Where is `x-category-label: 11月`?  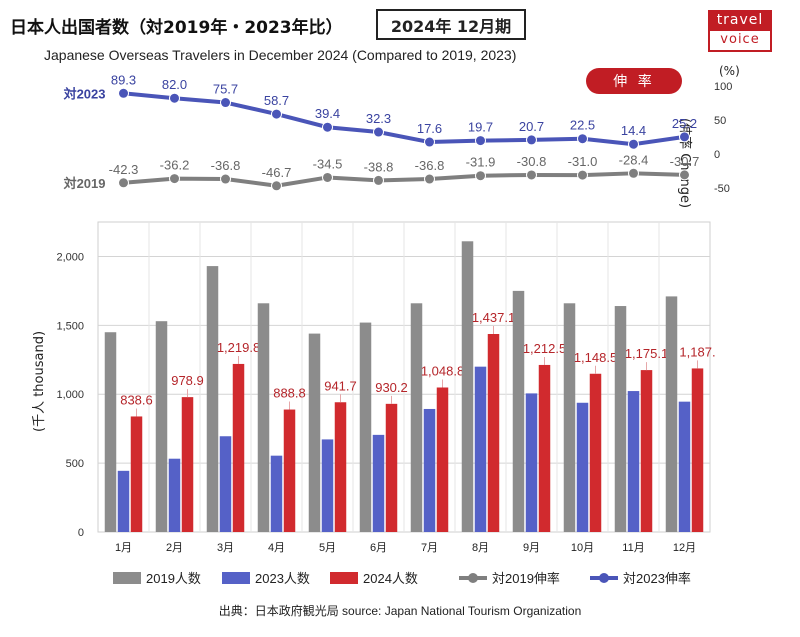
x-category-label: 11月 is located at coordinates (633, 548).